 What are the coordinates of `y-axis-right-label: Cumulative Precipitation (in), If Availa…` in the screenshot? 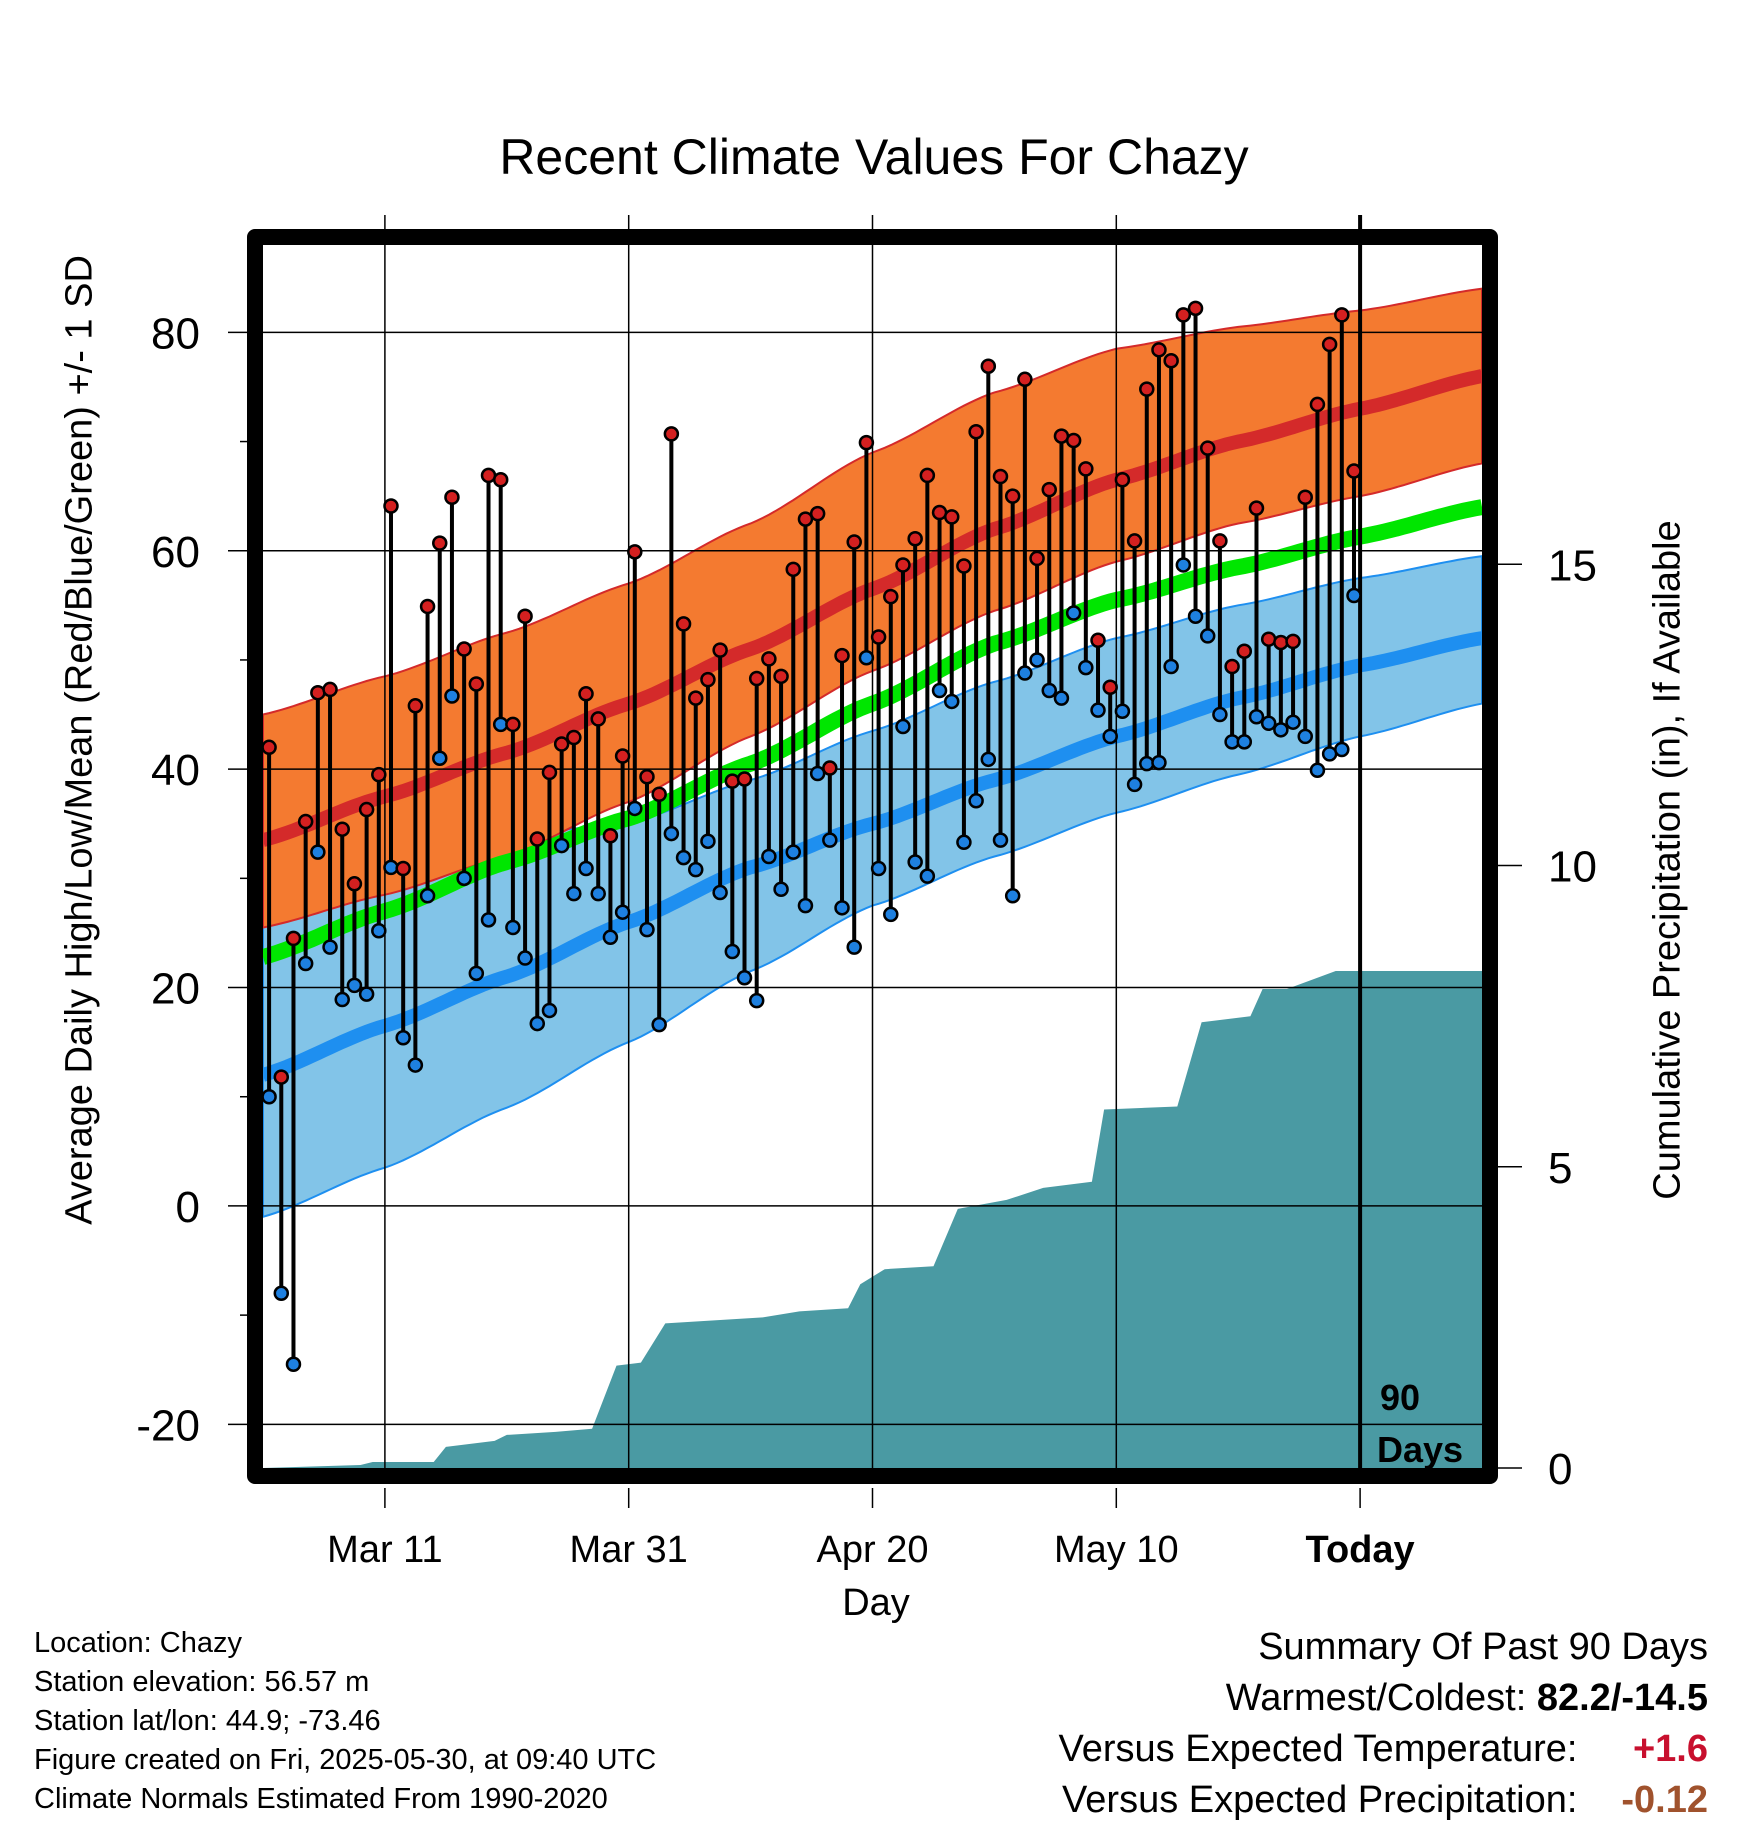 It's located at (1667, 860).